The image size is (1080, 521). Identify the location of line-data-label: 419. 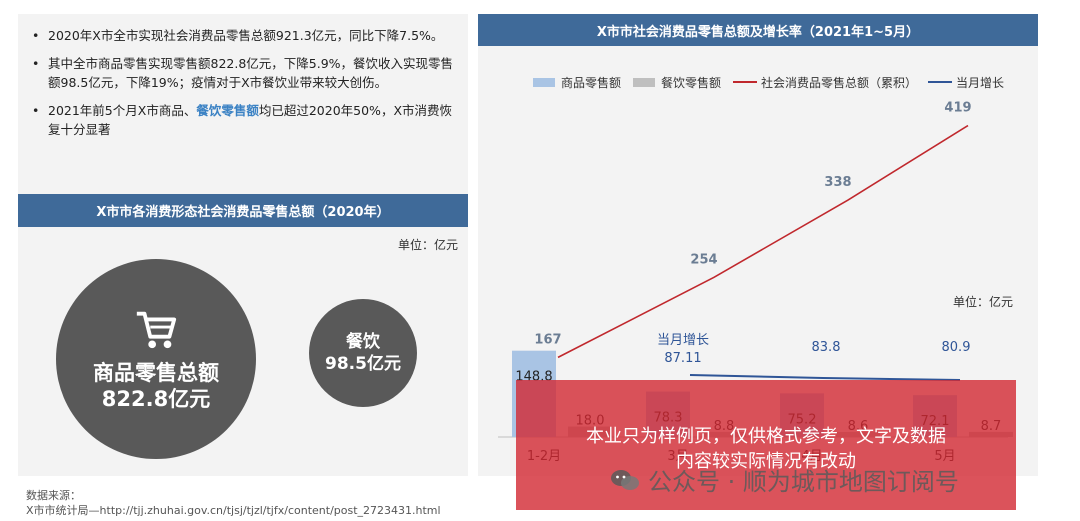
(957, 108).